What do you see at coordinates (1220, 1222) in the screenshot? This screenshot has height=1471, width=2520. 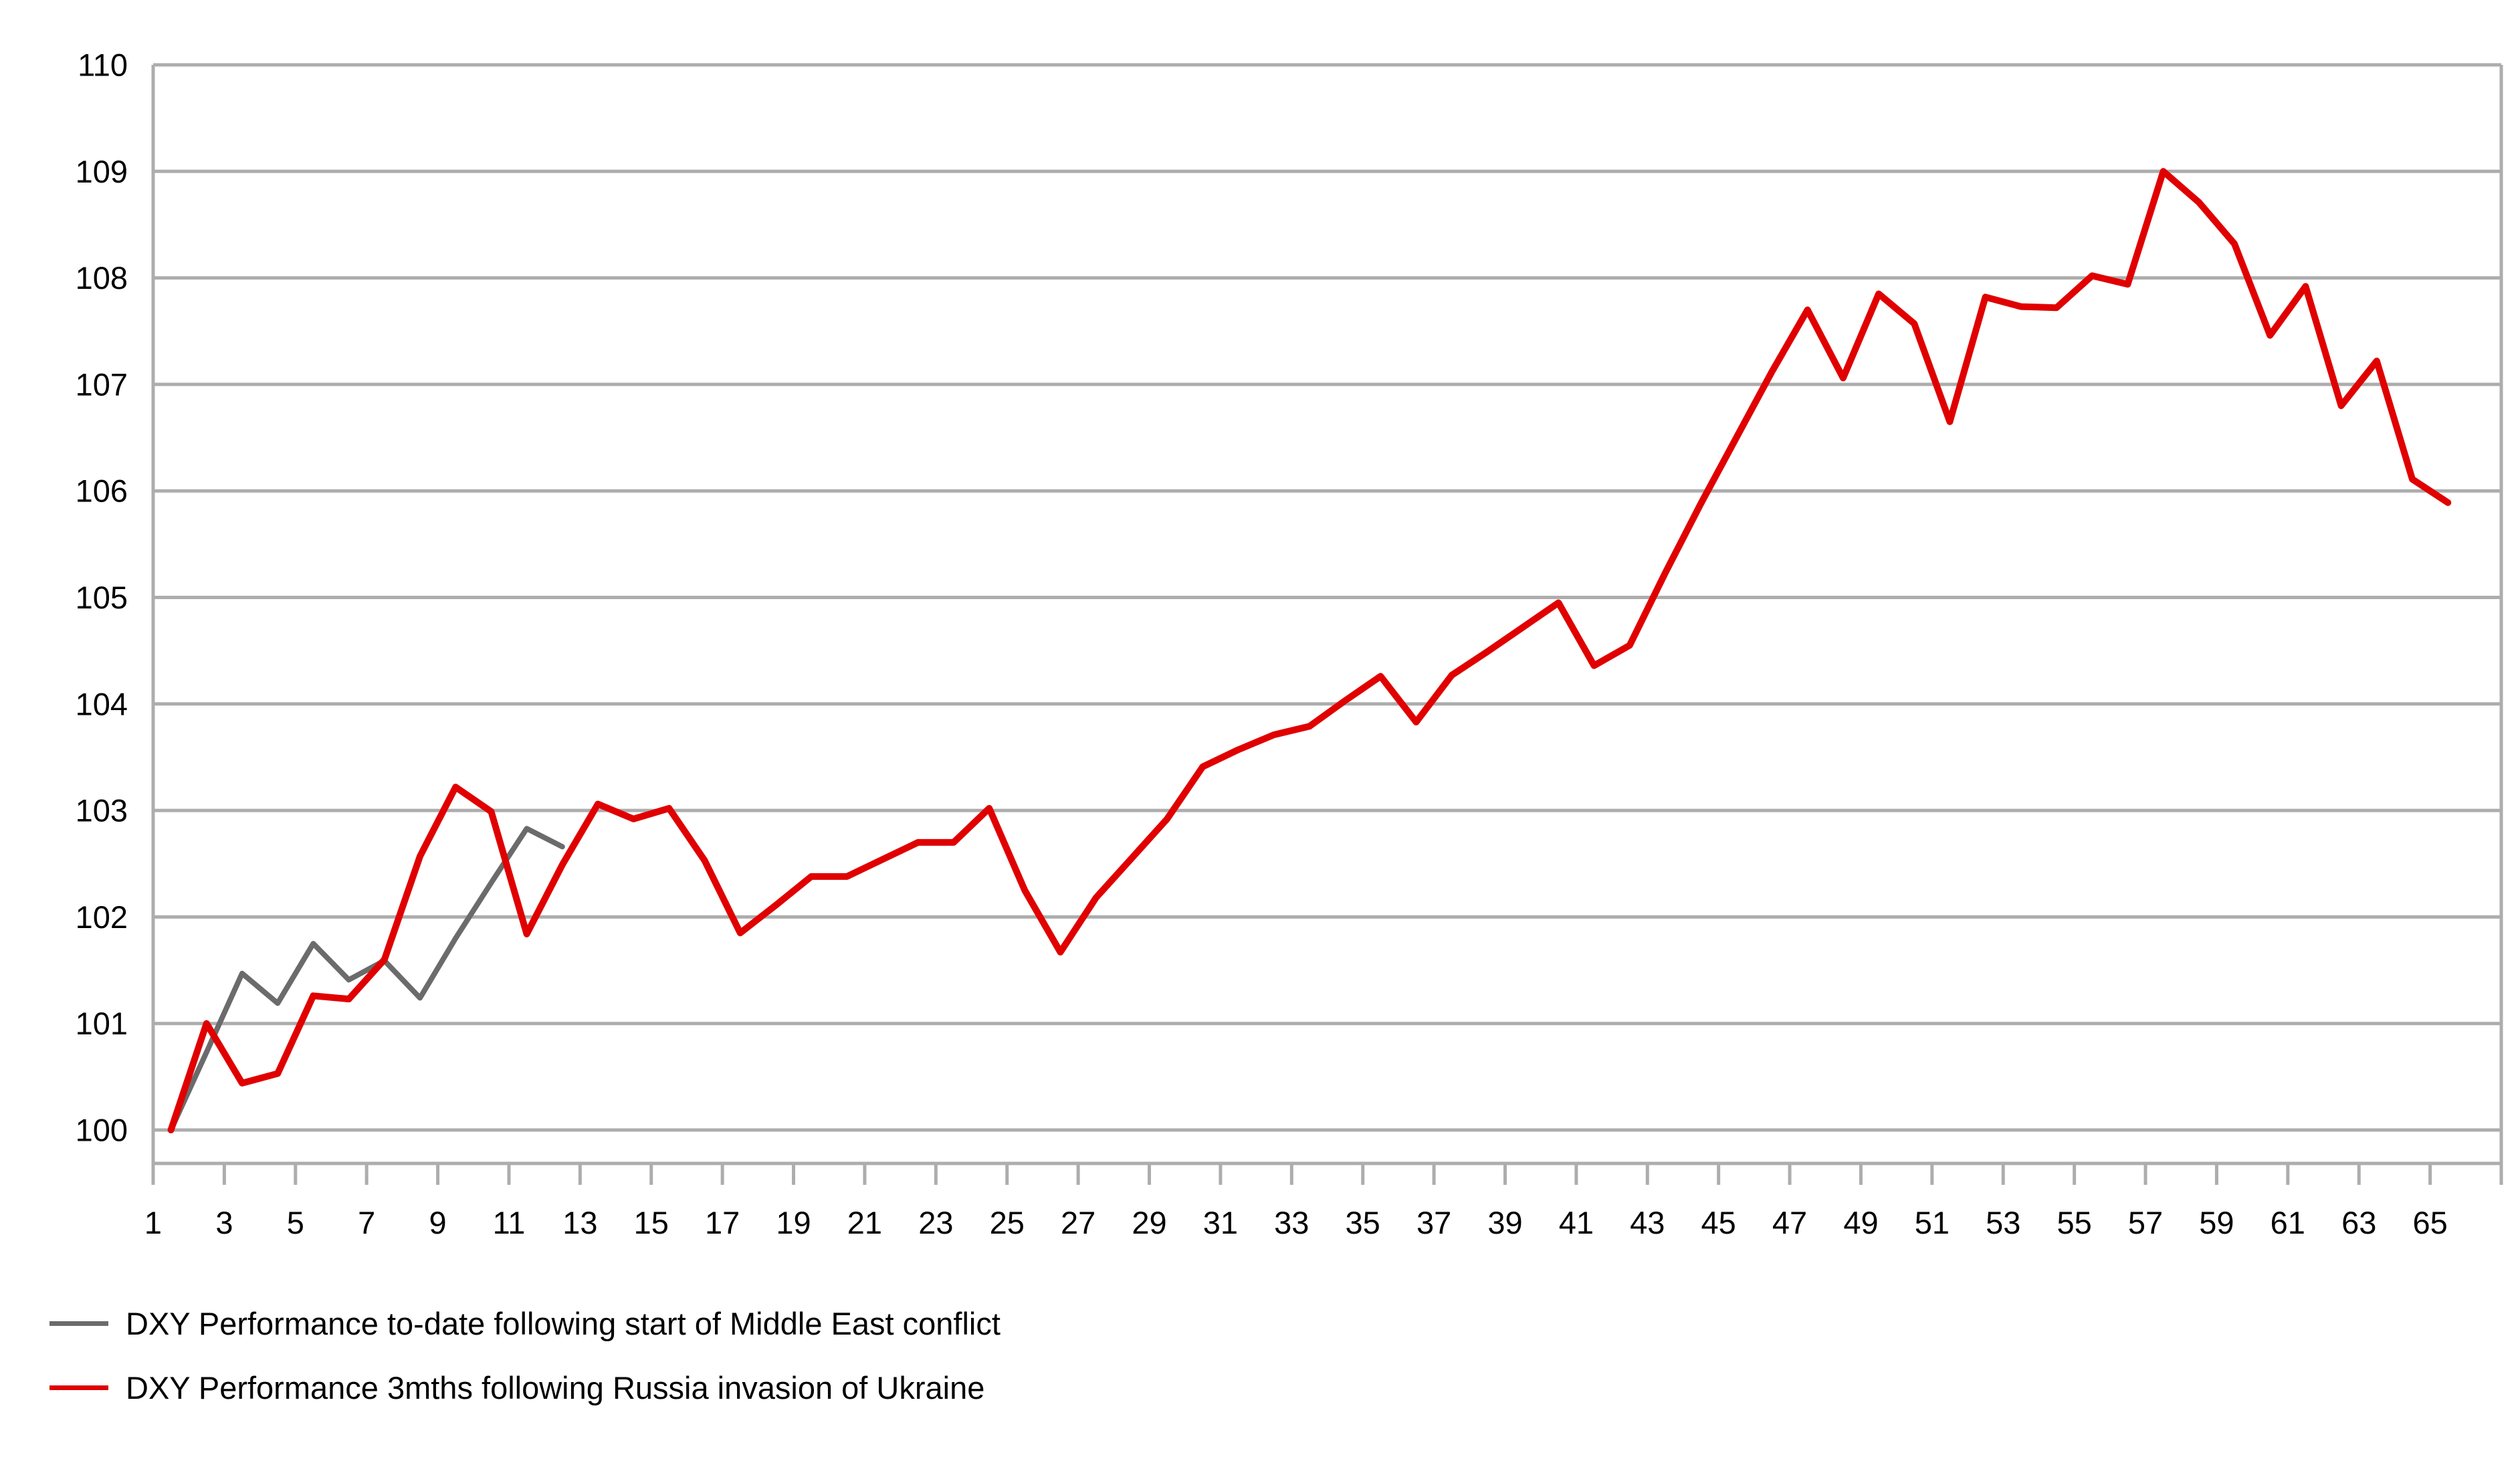 I see `x-axis-tick-label: 31` at bounding box center [1220, 1222].